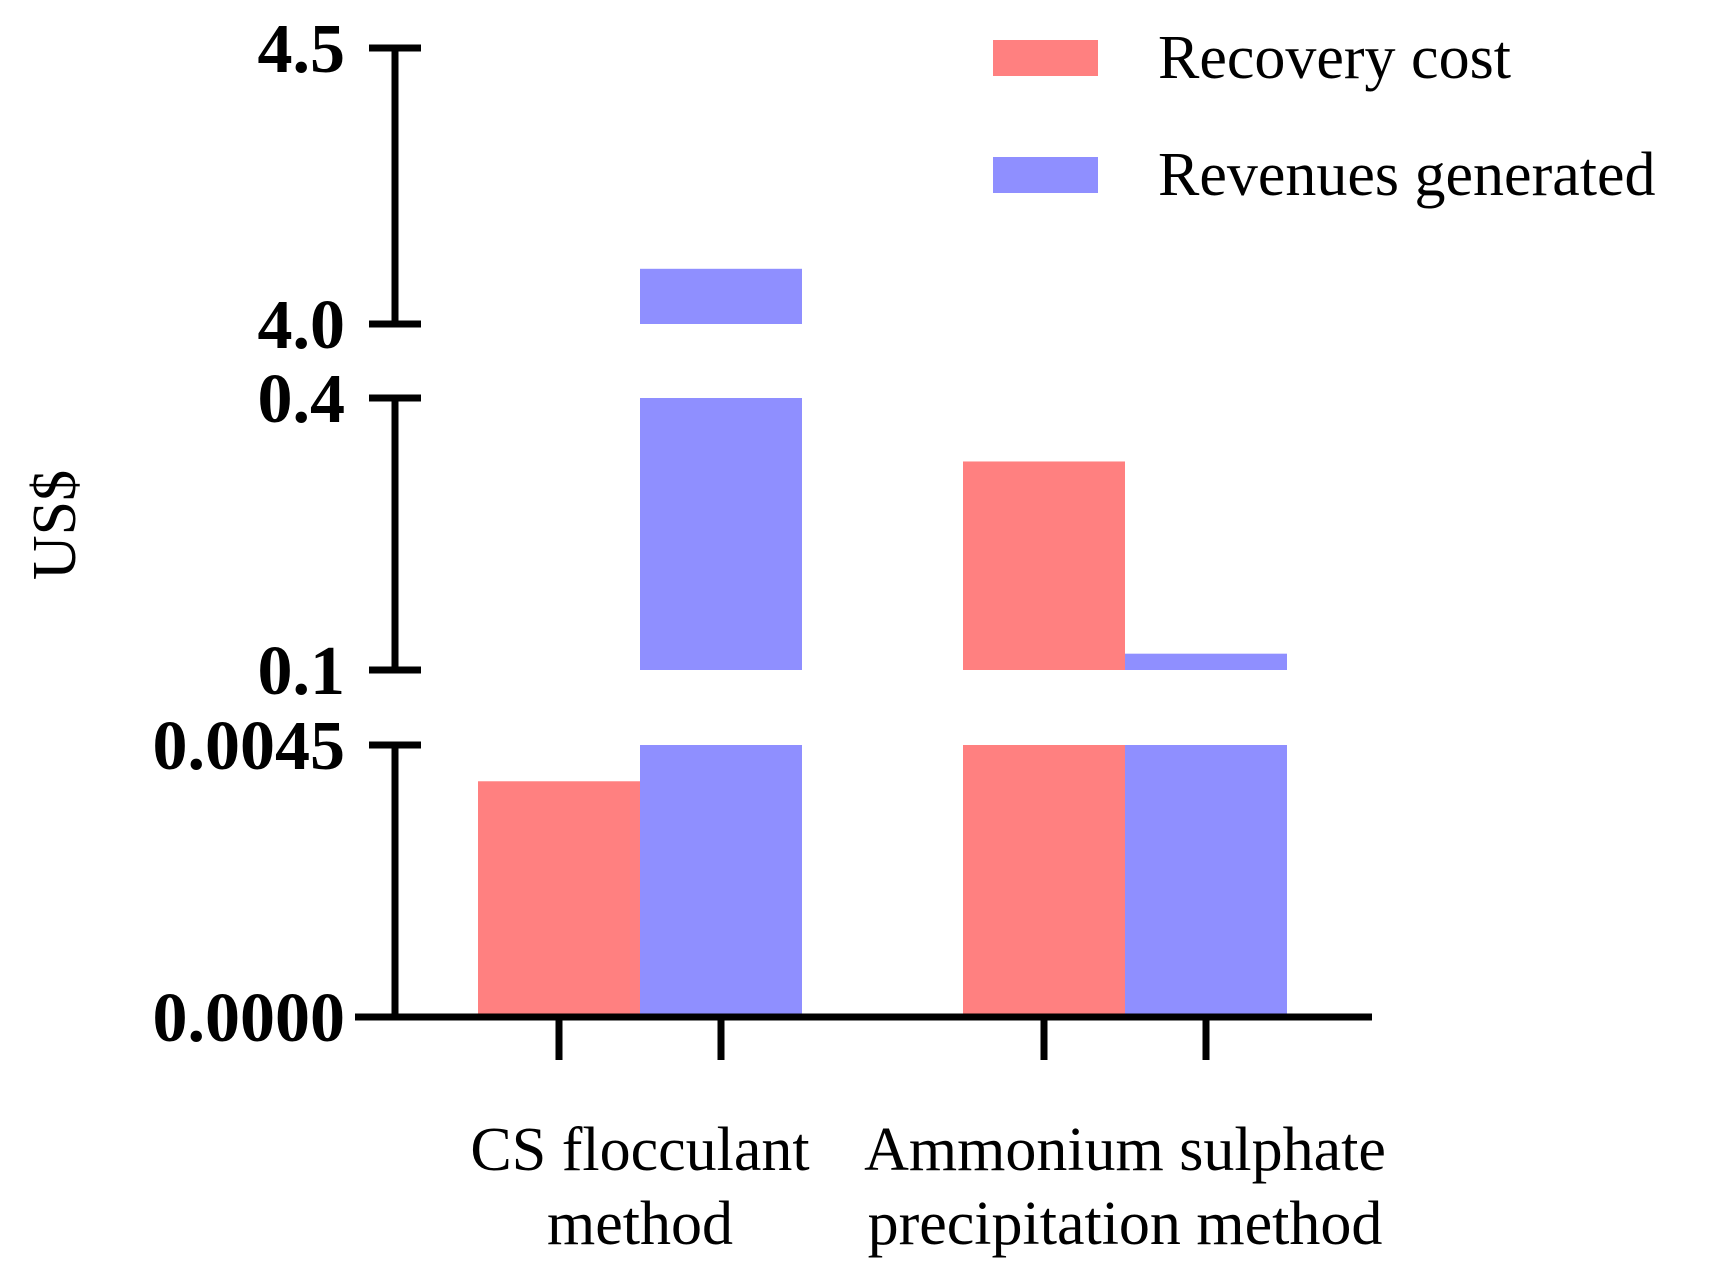 This screenshot has width=1712, height=1276. Describe the element at coordinates (721, 296) in the screenshot. I see `bar-revenues-generated-cat1-seg3` at that location.